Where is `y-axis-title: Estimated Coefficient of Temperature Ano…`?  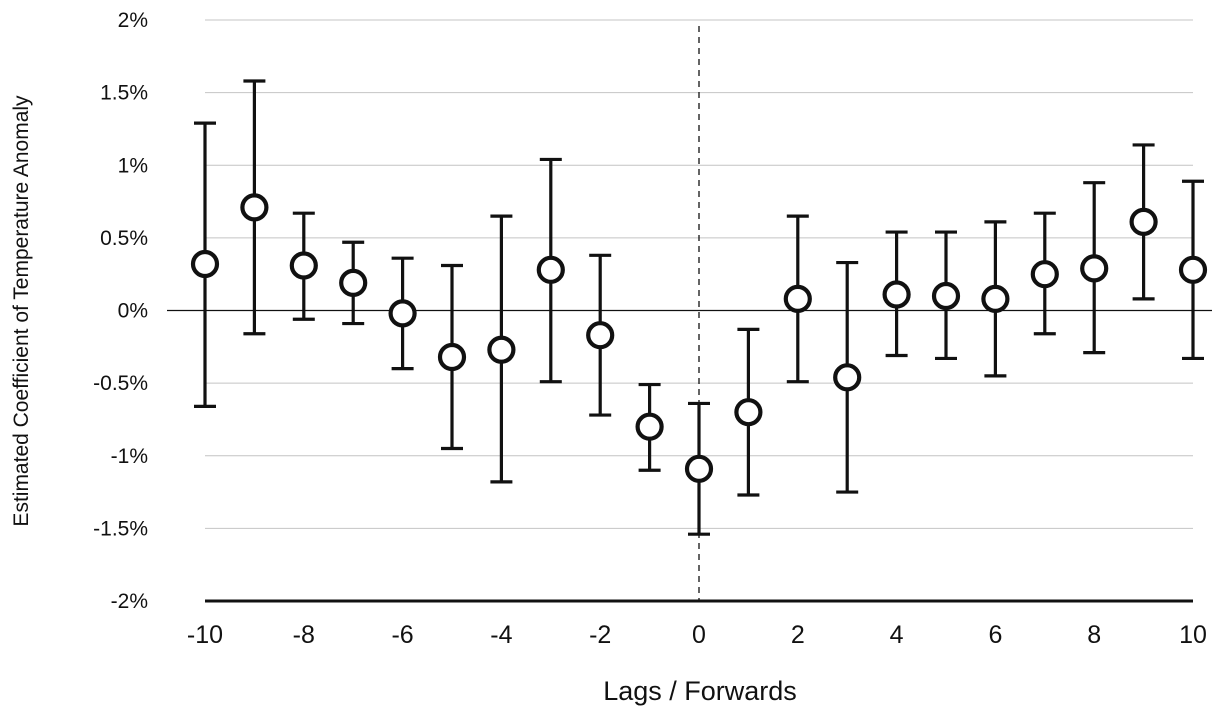 y-axis-title: Estimated Coefficient of Temperature Ano… is located at coordinates (21, 311).